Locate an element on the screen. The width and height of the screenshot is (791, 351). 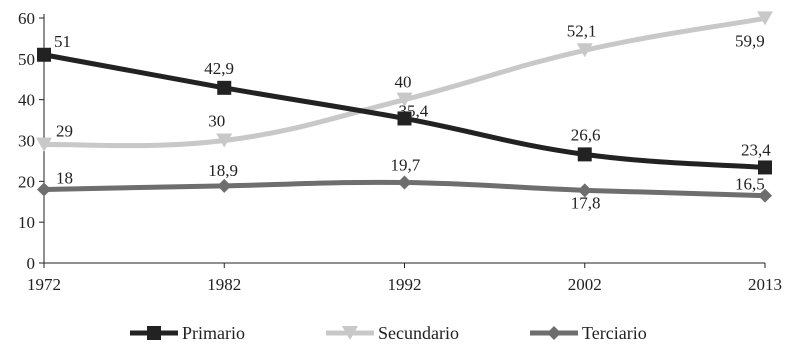
legend-item-terciario: Terciario is located at coordinates (588, 333).